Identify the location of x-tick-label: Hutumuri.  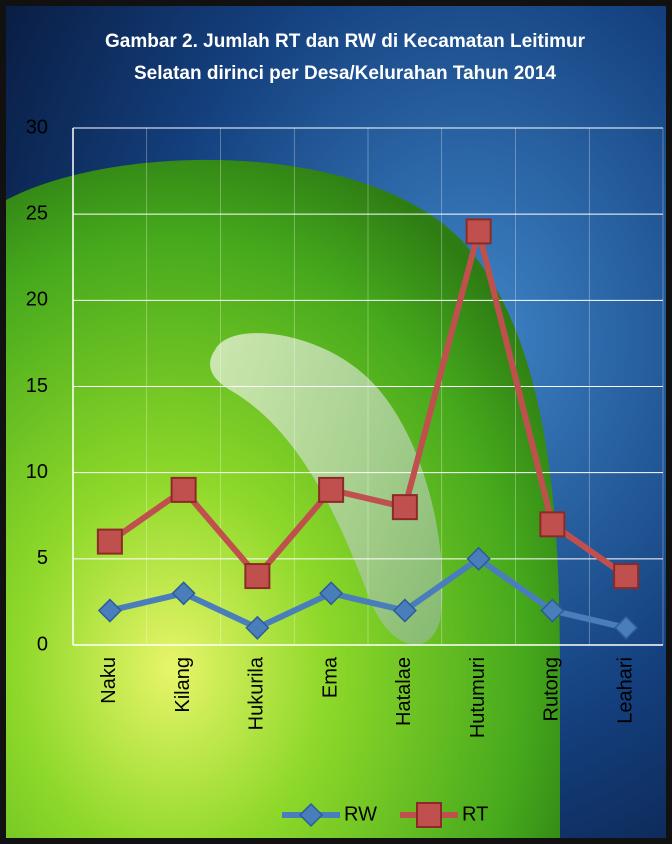
(478, 697).